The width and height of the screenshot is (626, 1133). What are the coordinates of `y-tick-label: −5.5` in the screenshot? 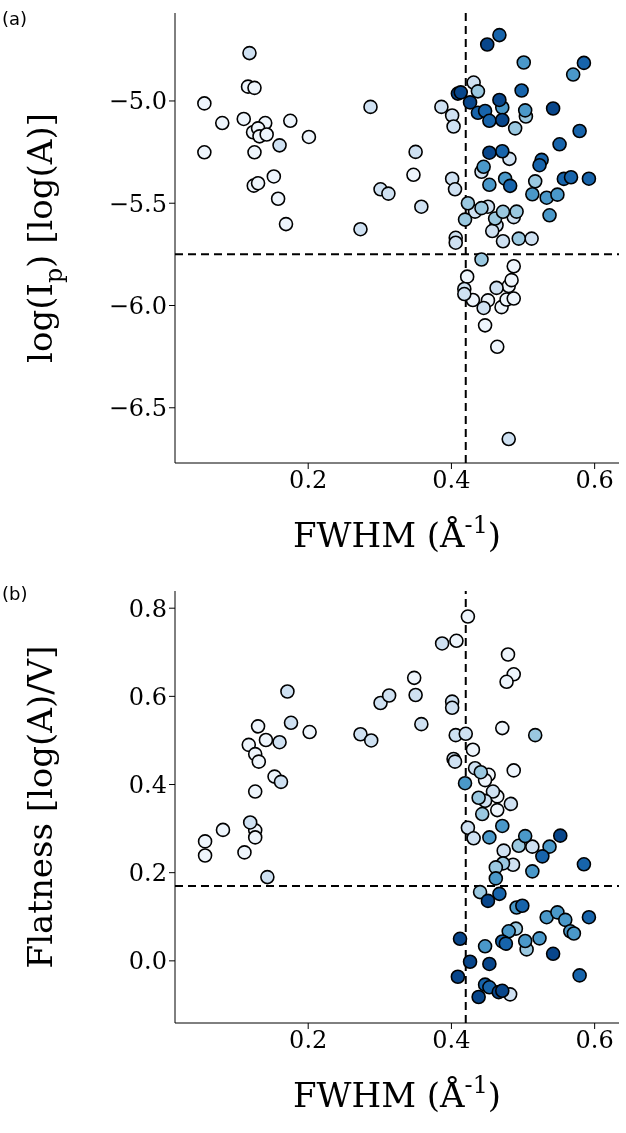 It's located at (137, 203).